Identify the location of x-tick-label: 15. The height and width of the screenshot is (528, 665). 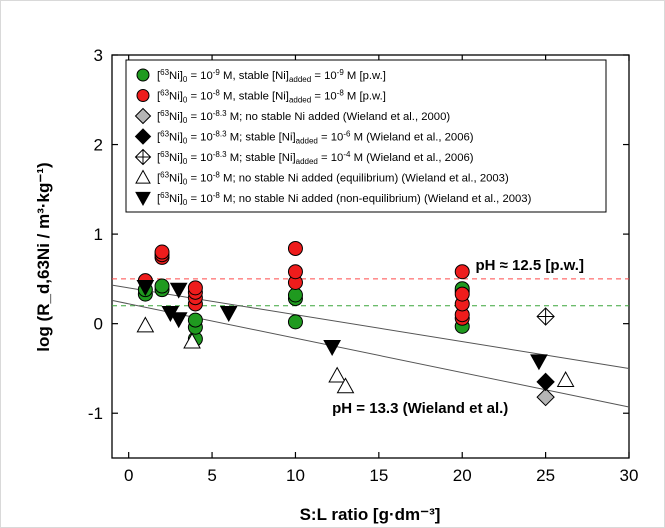
(378, 475).